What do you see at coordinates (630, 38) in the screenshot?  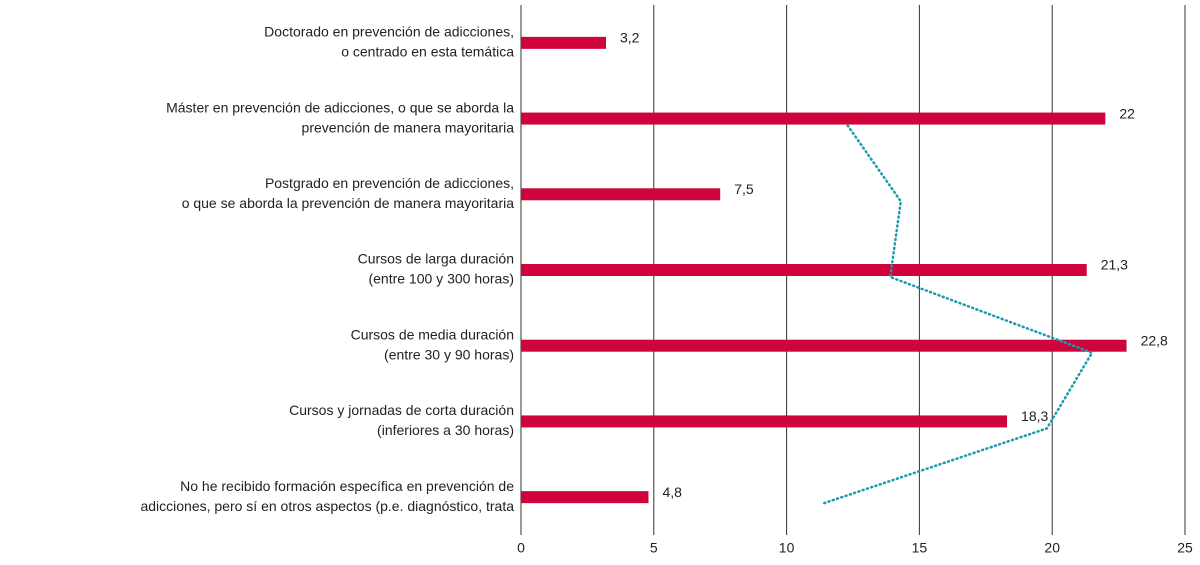 I see `value-label: 3,2` at bounding box center [630, 38].